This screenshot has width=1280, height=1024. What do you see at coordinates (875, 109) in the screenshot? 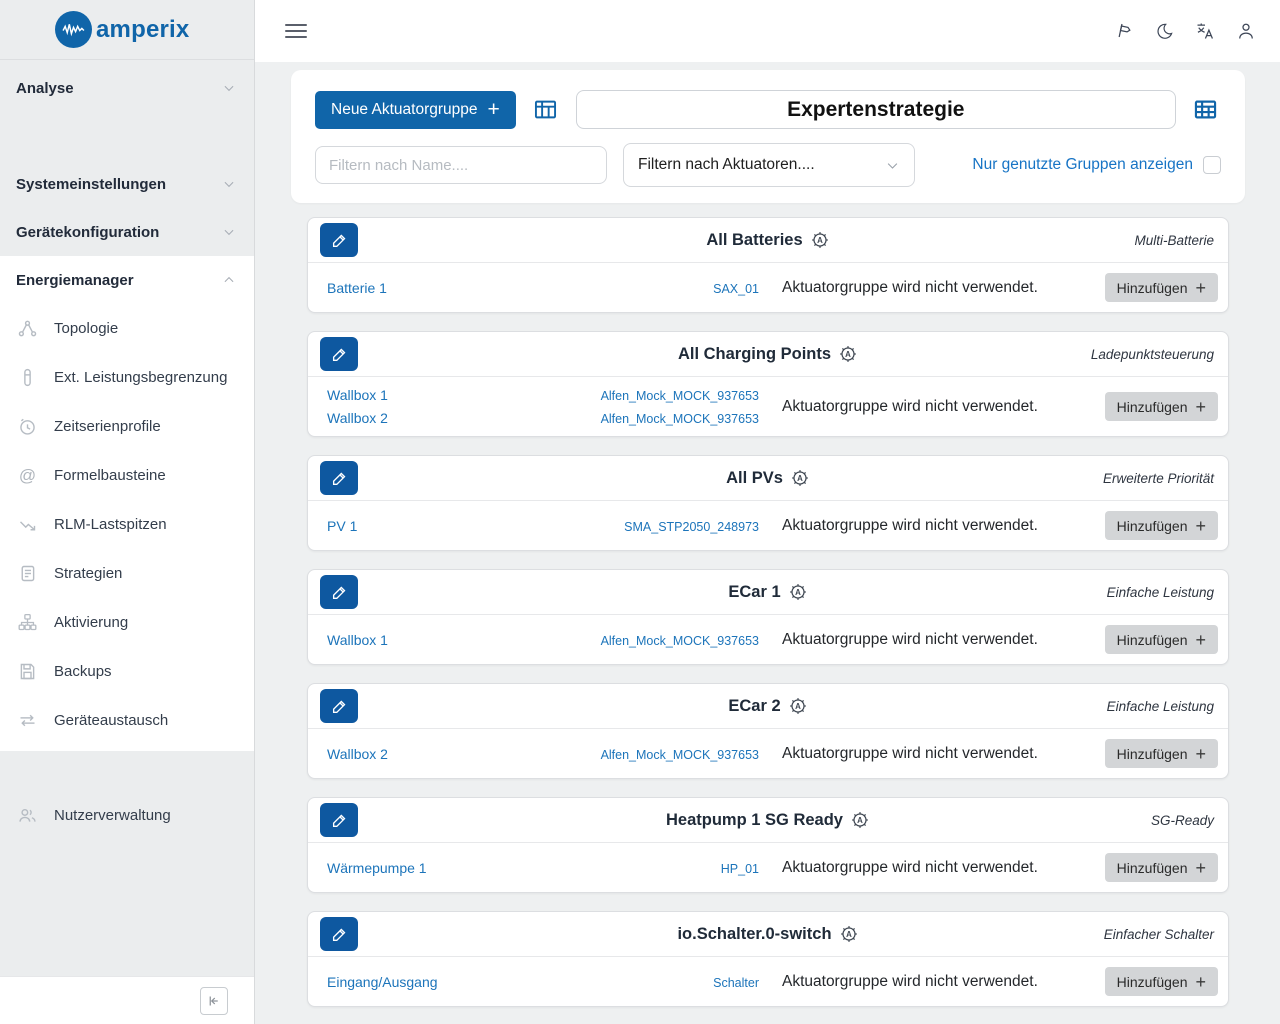
I see `strategy-name-input` at bounding box center [875, 109].